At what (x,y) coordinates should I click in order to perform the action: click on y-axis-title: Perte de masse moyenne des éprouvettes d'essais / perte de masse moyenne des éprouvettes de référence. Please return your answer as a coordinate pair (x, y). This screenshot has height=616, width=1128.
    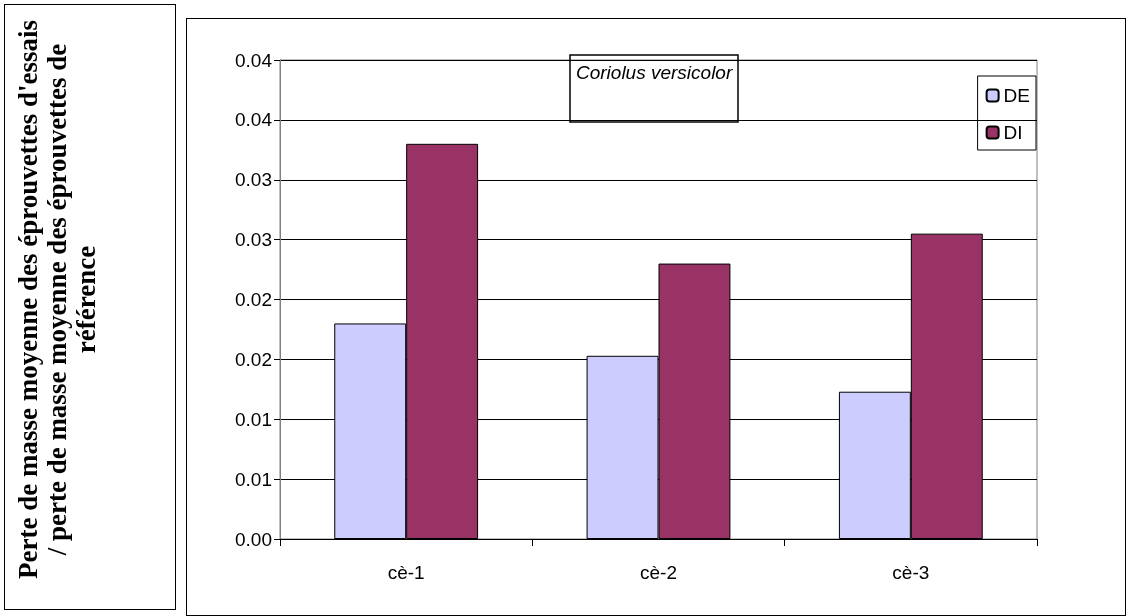
    Looking at the image, I should click on (56, 299).